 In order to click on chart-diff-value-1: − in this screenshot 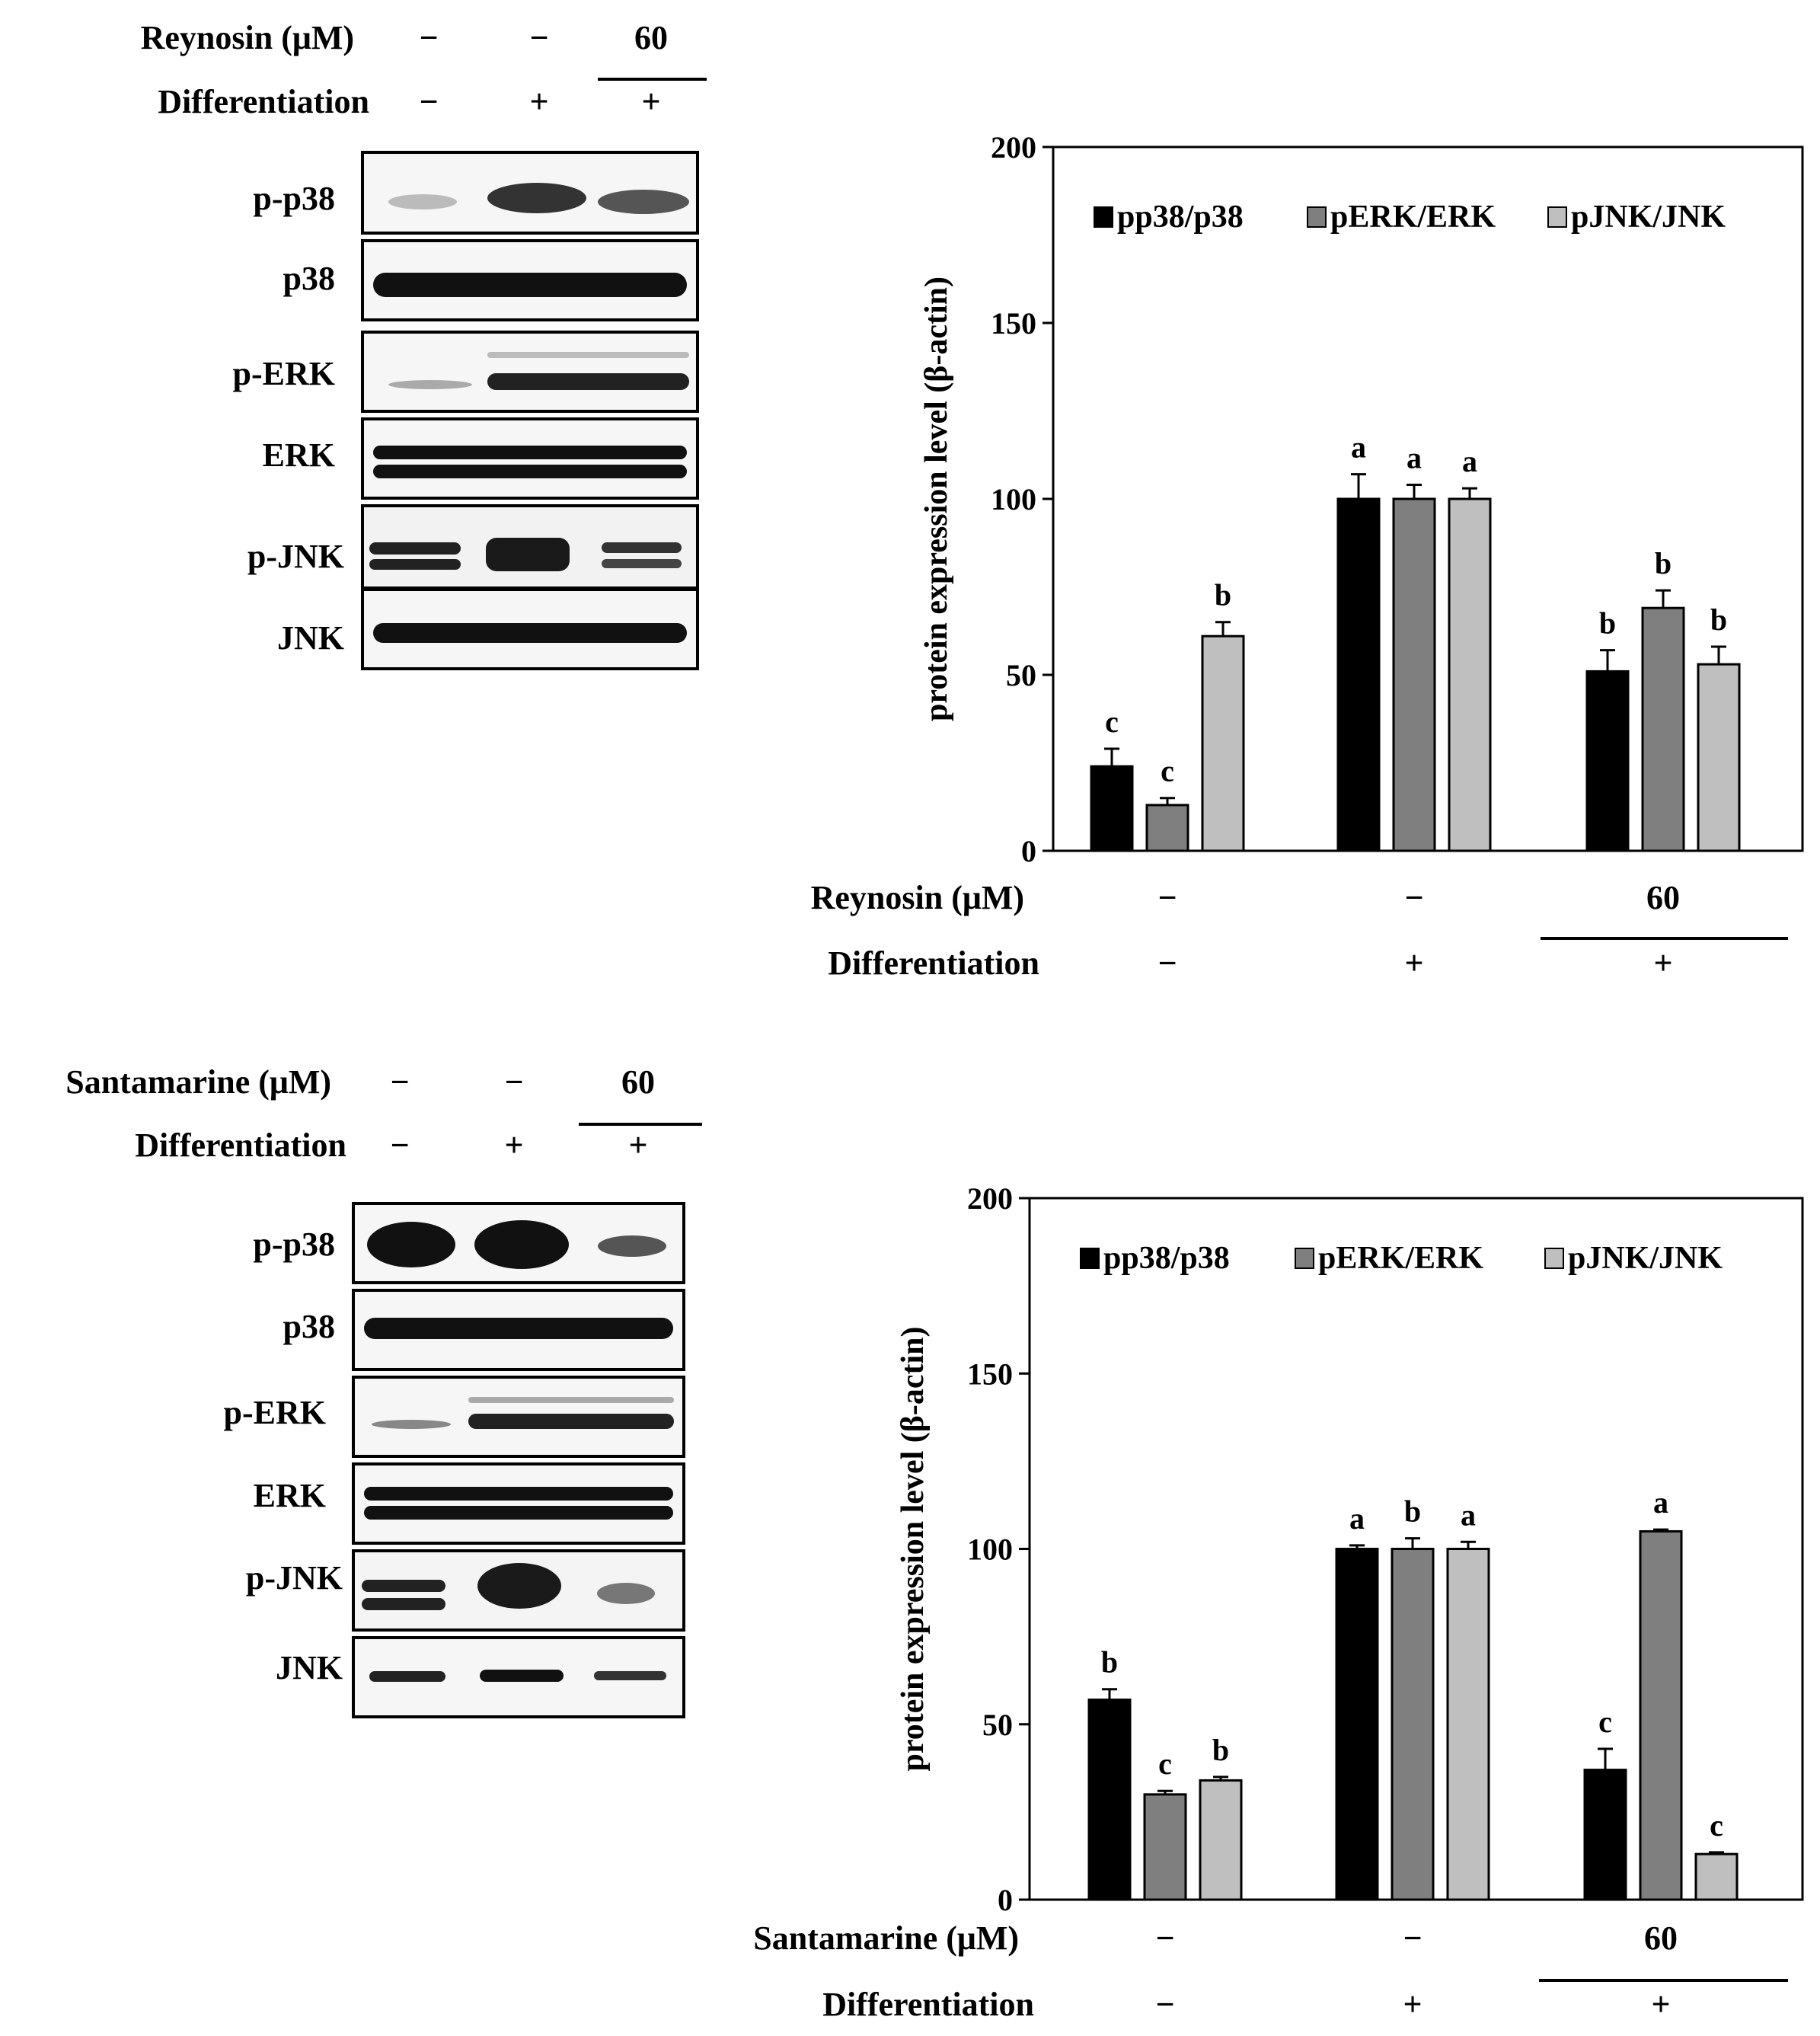, I will do `click(1167, 963)`.